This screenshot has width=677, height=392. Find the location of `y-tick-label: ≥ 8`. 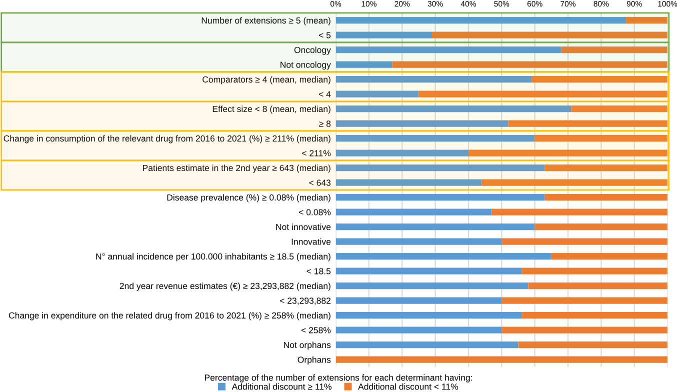

y-tick-label: ≥ 8 is located at coordinates (325, 123).